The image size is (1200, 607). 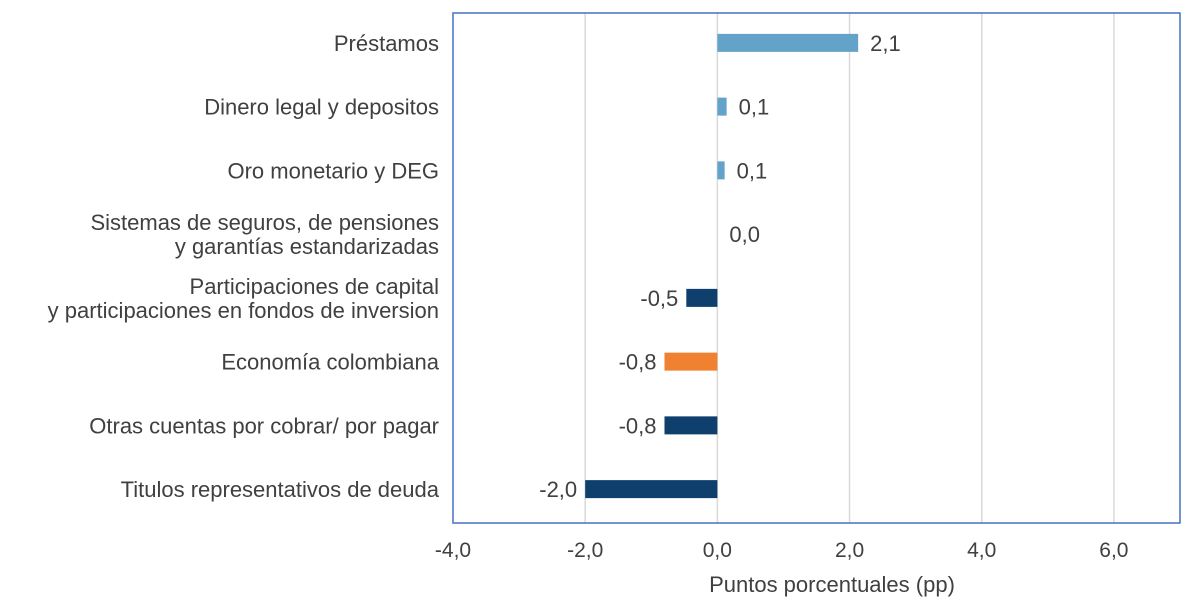 What do you see at coordinates (321, 107) in the screenshot?
I see `category-label: Dinero legal y depositos` at bounding box center [321, 107].